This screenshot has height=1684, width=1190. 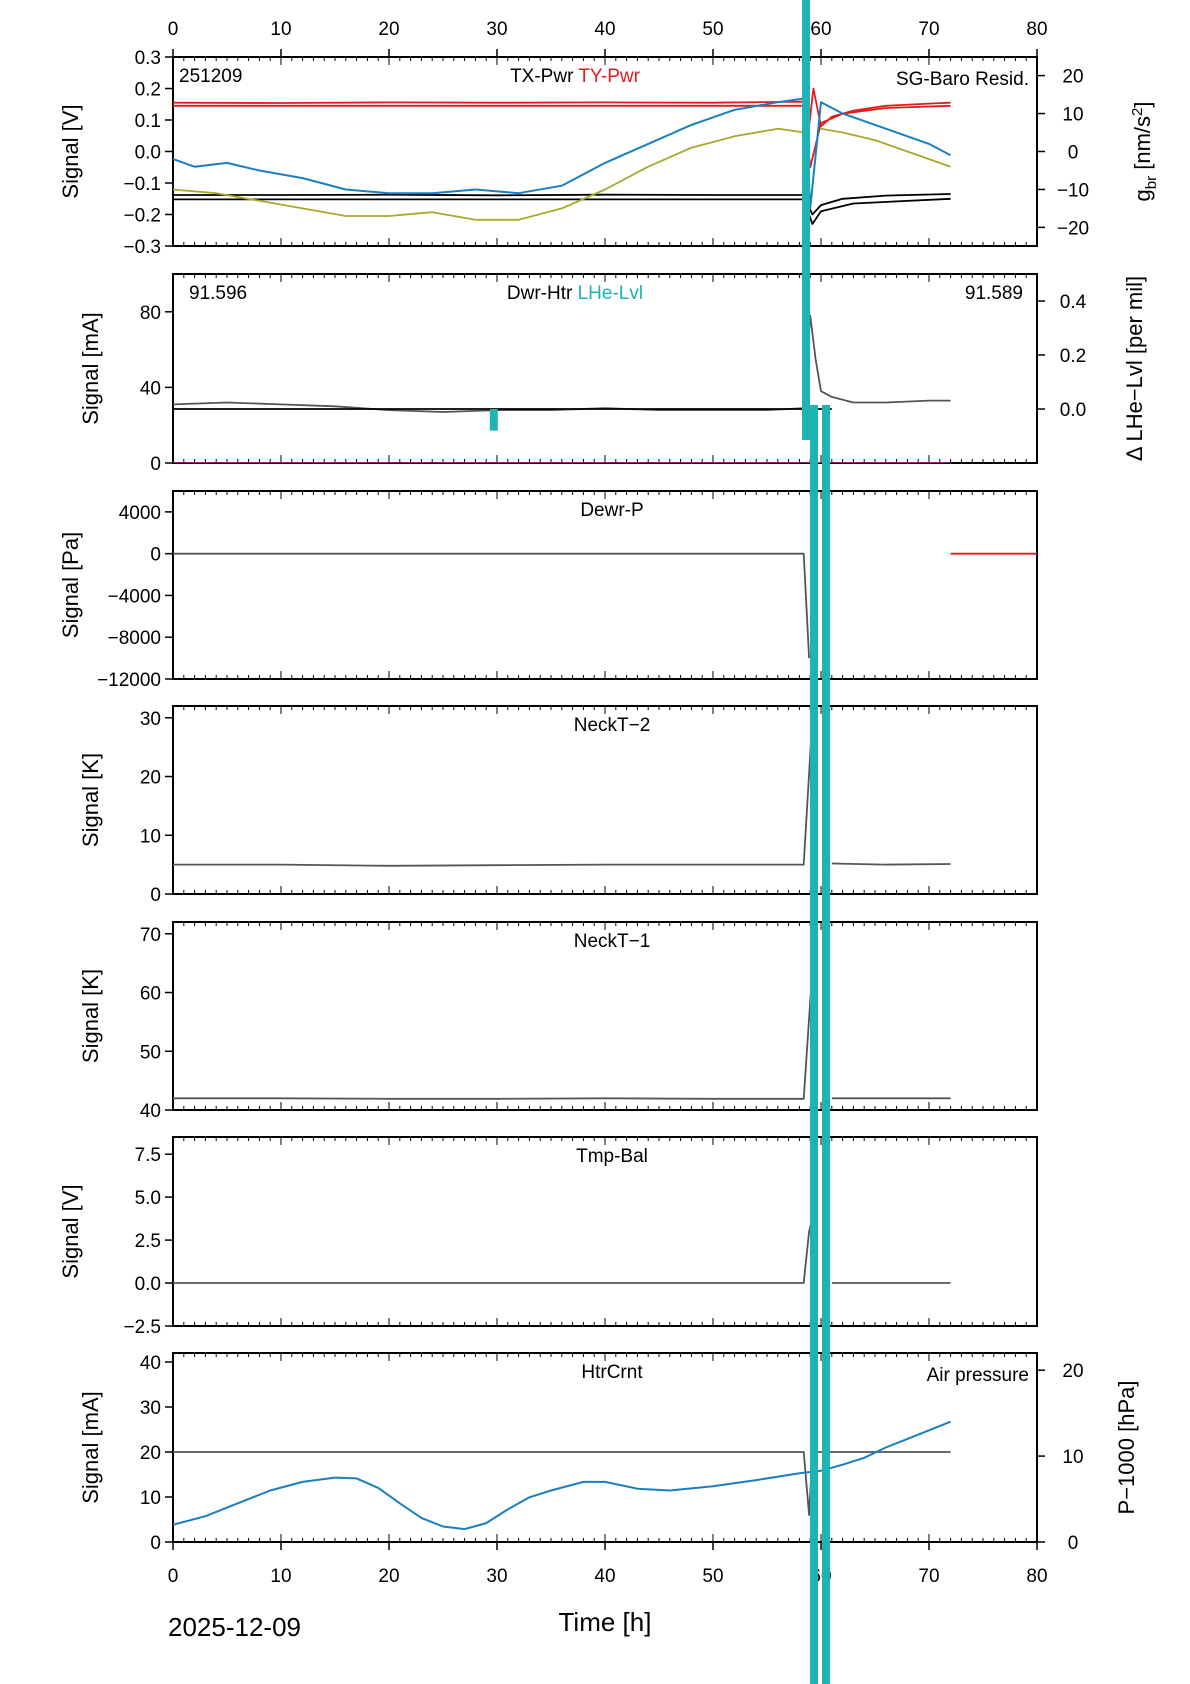 I want to click on y-tick-label: 20, so click(x=150, y=778).